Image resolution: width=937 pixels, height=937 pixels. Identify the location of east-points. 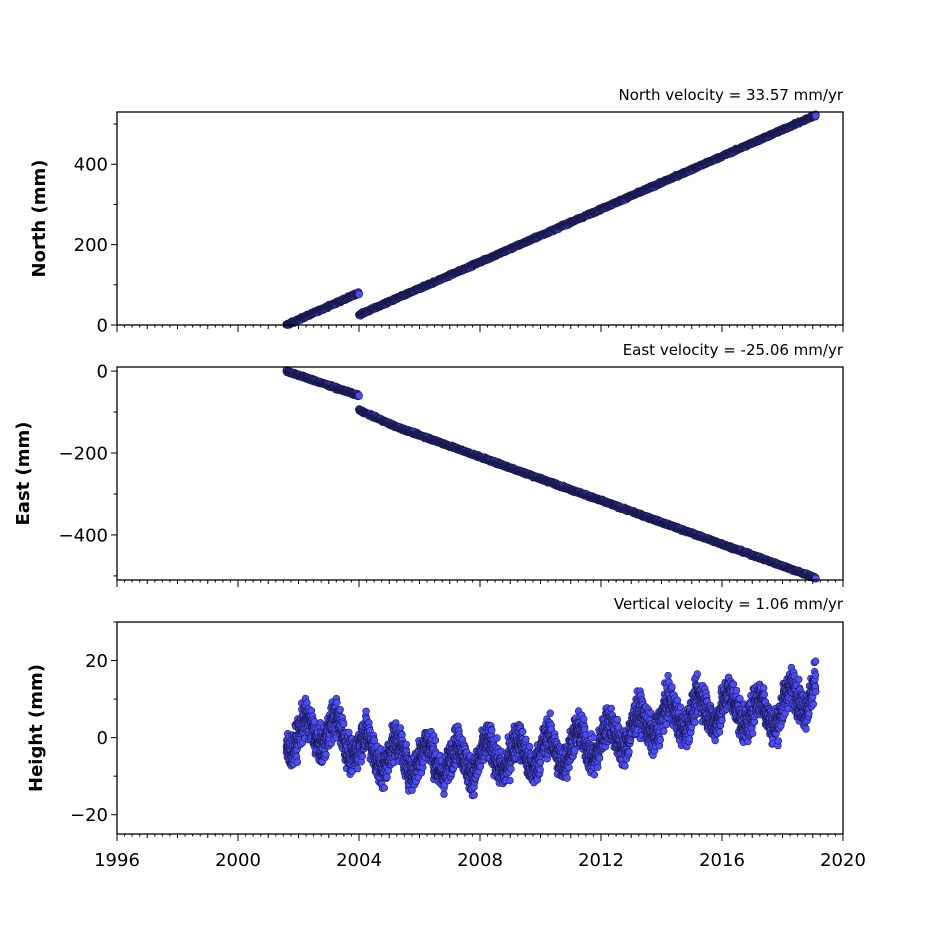
(551, 474).